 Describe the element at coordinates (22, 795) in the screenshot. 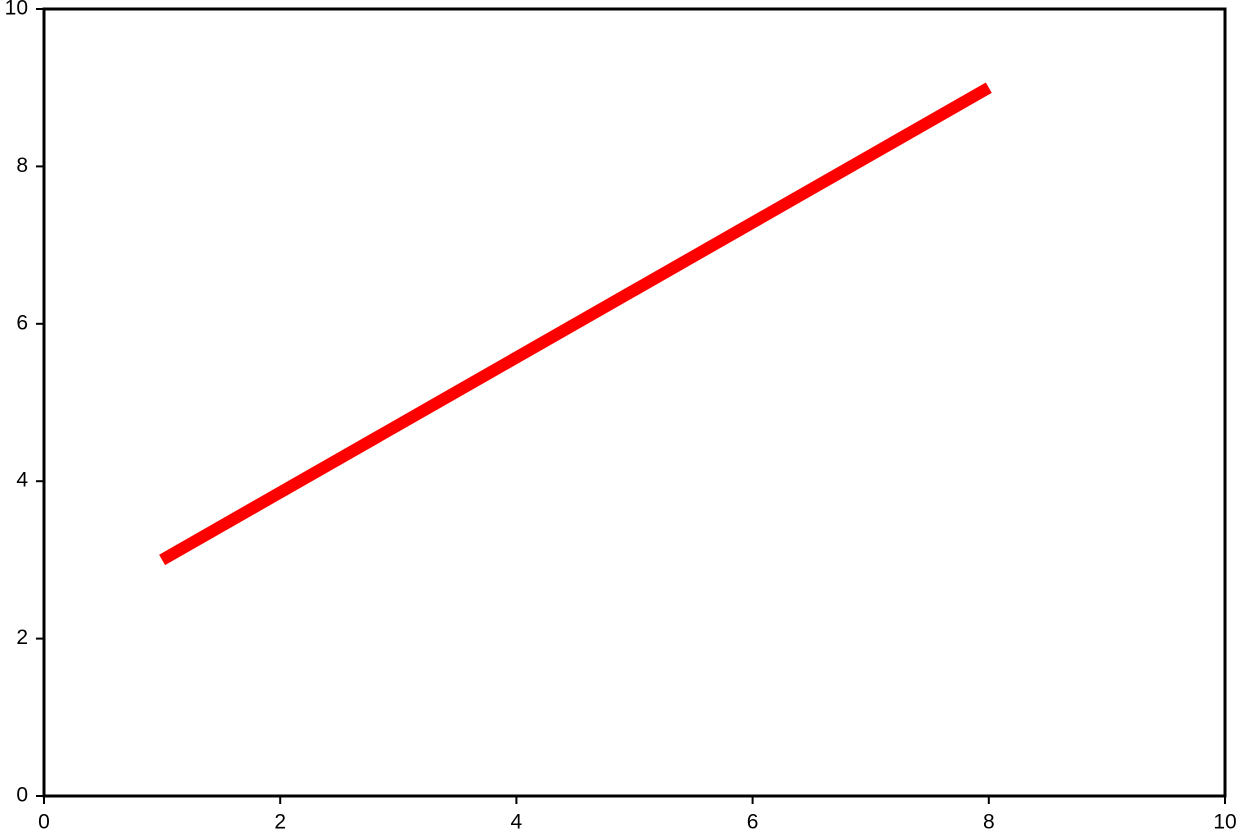

I see `y-tick-label: 0` at that location.